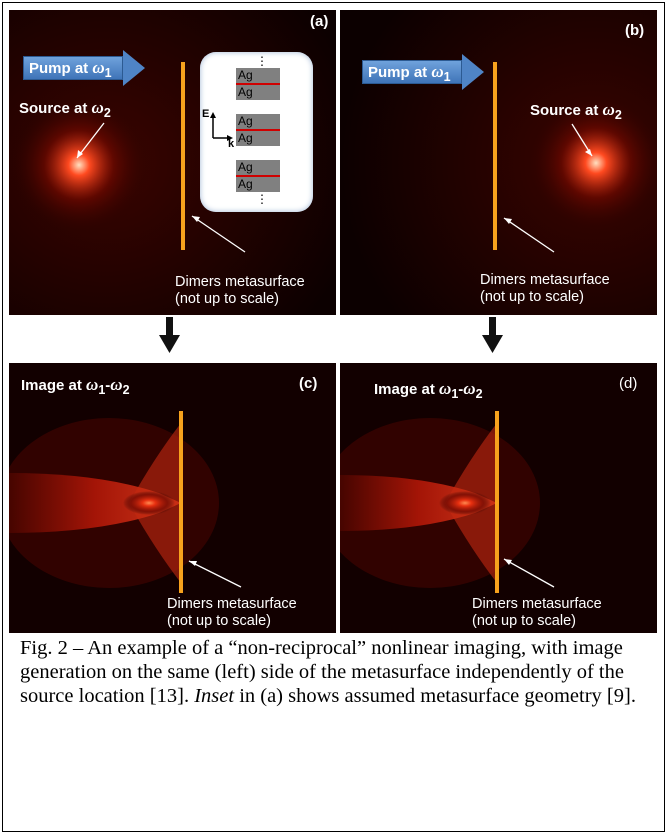 The width and height of the screenshot is (669, 836). Describe the element at coordinates (206, 114) in the screenshot. I see `field-label: E` at that location.